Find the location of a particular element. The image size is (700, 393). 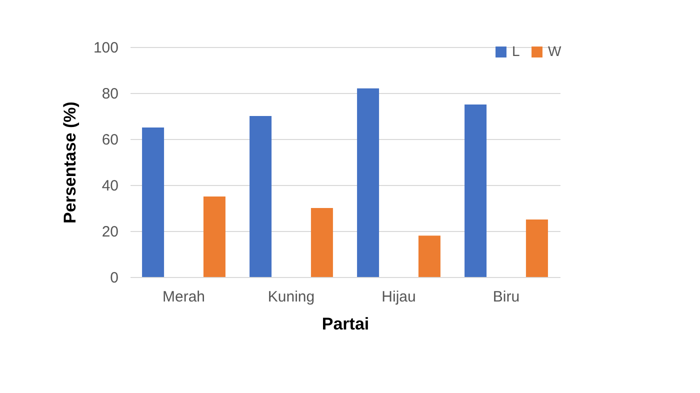

y-tick-label: 0 is located at coordinates (114, 278).